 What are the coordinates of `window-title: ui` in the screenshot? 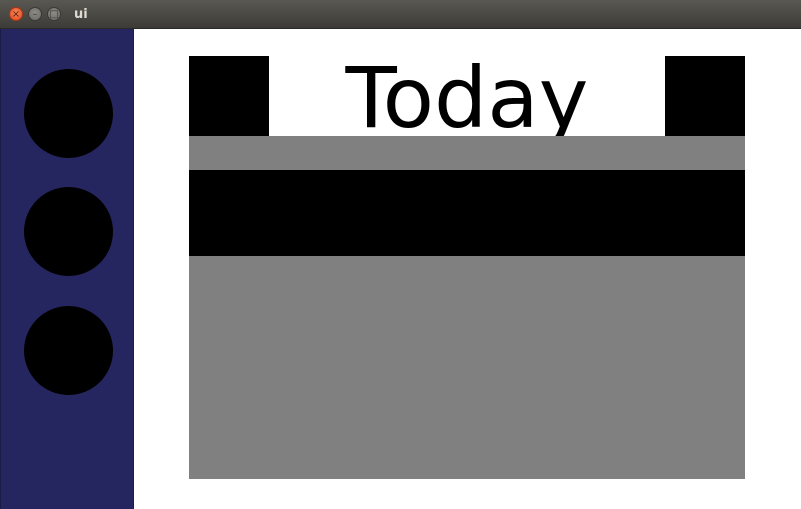 It's located at (81, 14).